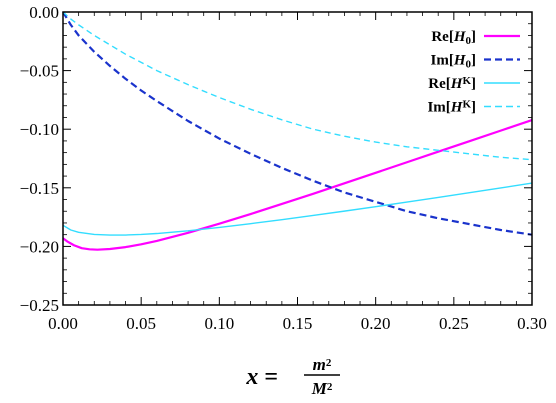 Image resolution: width=556 pixels, height=403 pixels. I want to click on x-tick-label: 0.20, so click(376, 323).